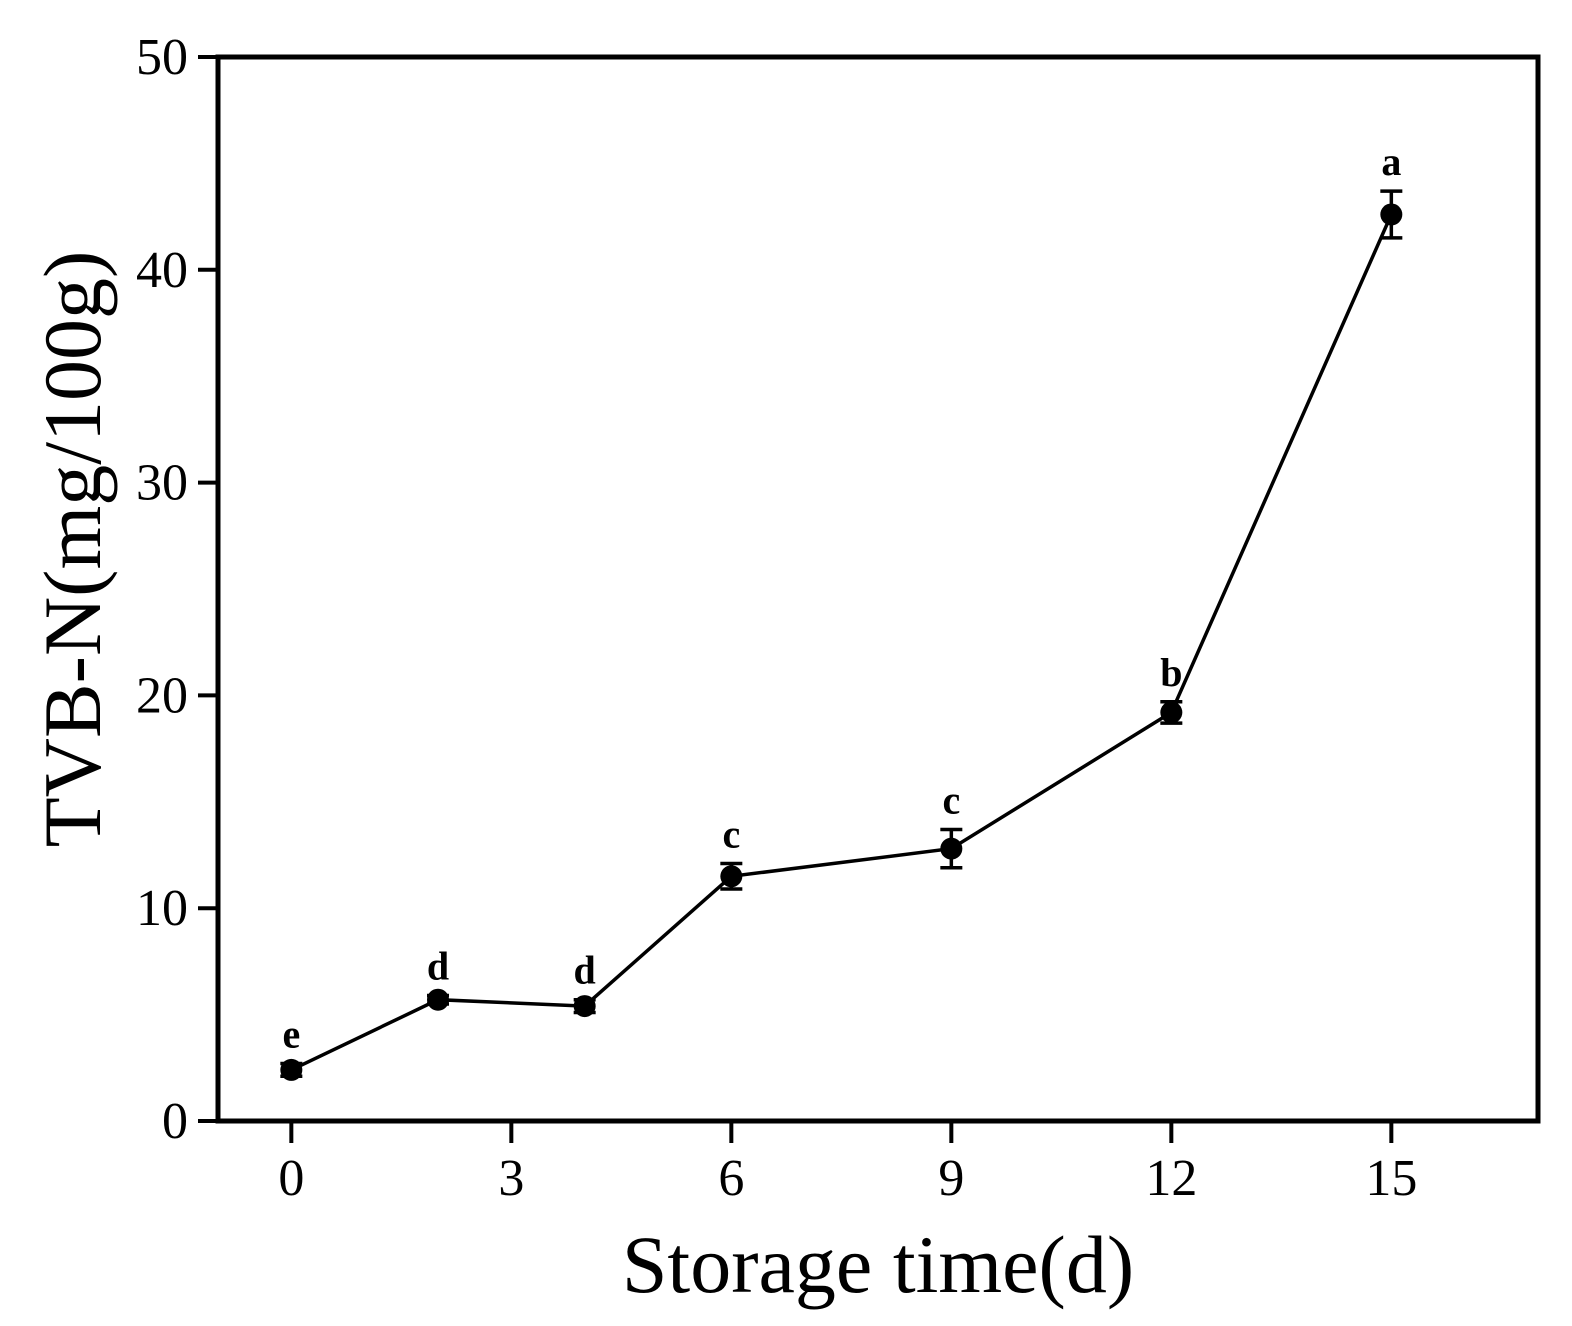 Image resolution: width=1572 pixels, height=1326 pixels. What do you see at coordinates (162, 57) in the screenshot?
I see `y-tick-label: 50` at bounding box center [162, 57].